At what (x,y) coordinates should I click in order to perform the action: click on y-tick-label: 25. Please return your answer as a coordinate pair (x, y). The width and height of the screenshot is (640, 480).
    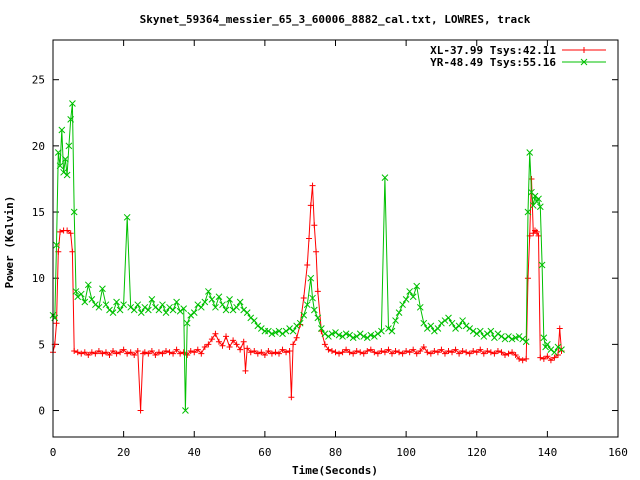
    Looking at the image, I should click on (38, 80).